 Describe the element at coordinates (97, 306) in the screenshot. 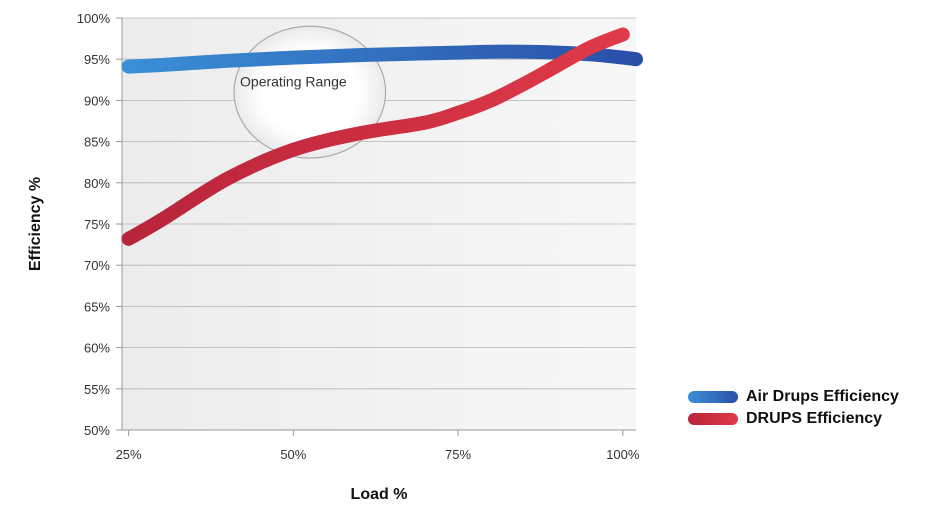

I see `y-tick-label: 65%` at that location.